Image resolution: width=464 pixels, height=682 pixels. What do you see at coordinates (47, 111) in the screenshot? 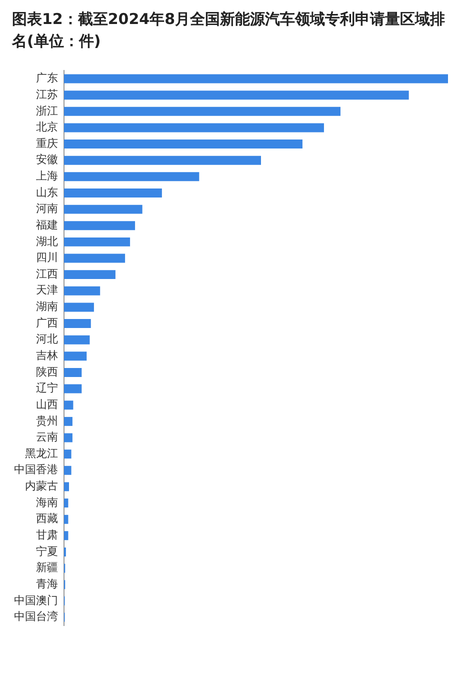
I see `y-tick-label: 浙江` at bounding box center [47, 111].